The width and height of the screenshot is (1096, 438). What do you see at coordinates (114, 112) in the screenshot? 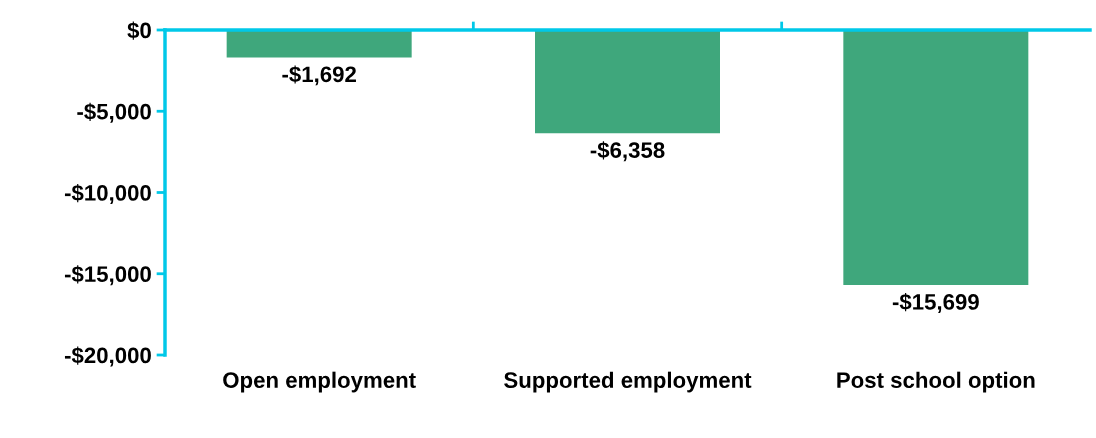
I see `y-tick-label: -$5,000` at bounding box center [114, 112].